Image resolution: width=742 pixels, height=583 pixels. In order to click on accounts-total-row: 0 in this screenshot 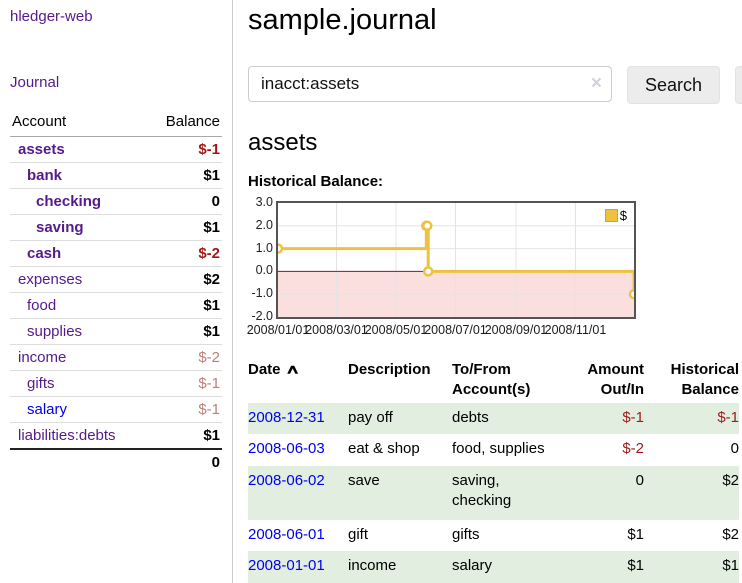, I will do `click(116, 461)`.